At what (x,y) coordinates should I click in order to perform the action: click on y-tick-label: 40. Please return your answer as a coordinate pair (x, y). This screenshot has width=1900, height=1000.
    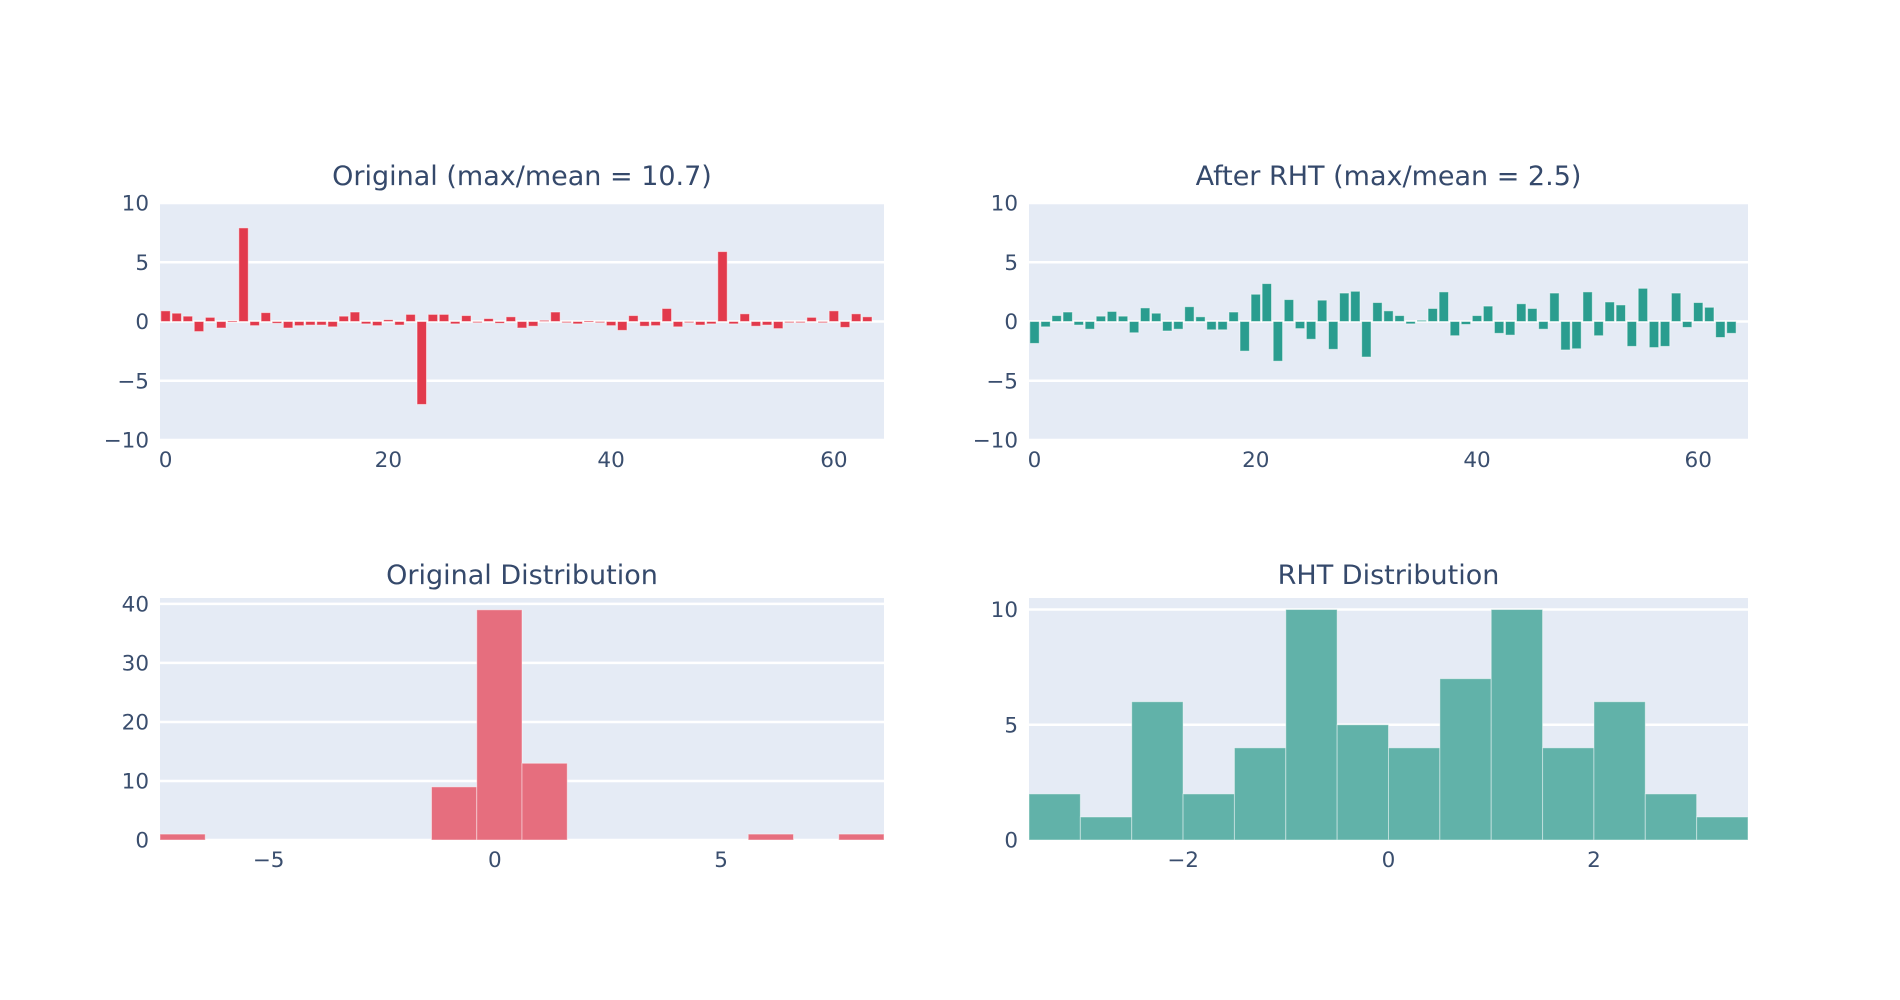
    Looking at the image, I should click on (135, 604).